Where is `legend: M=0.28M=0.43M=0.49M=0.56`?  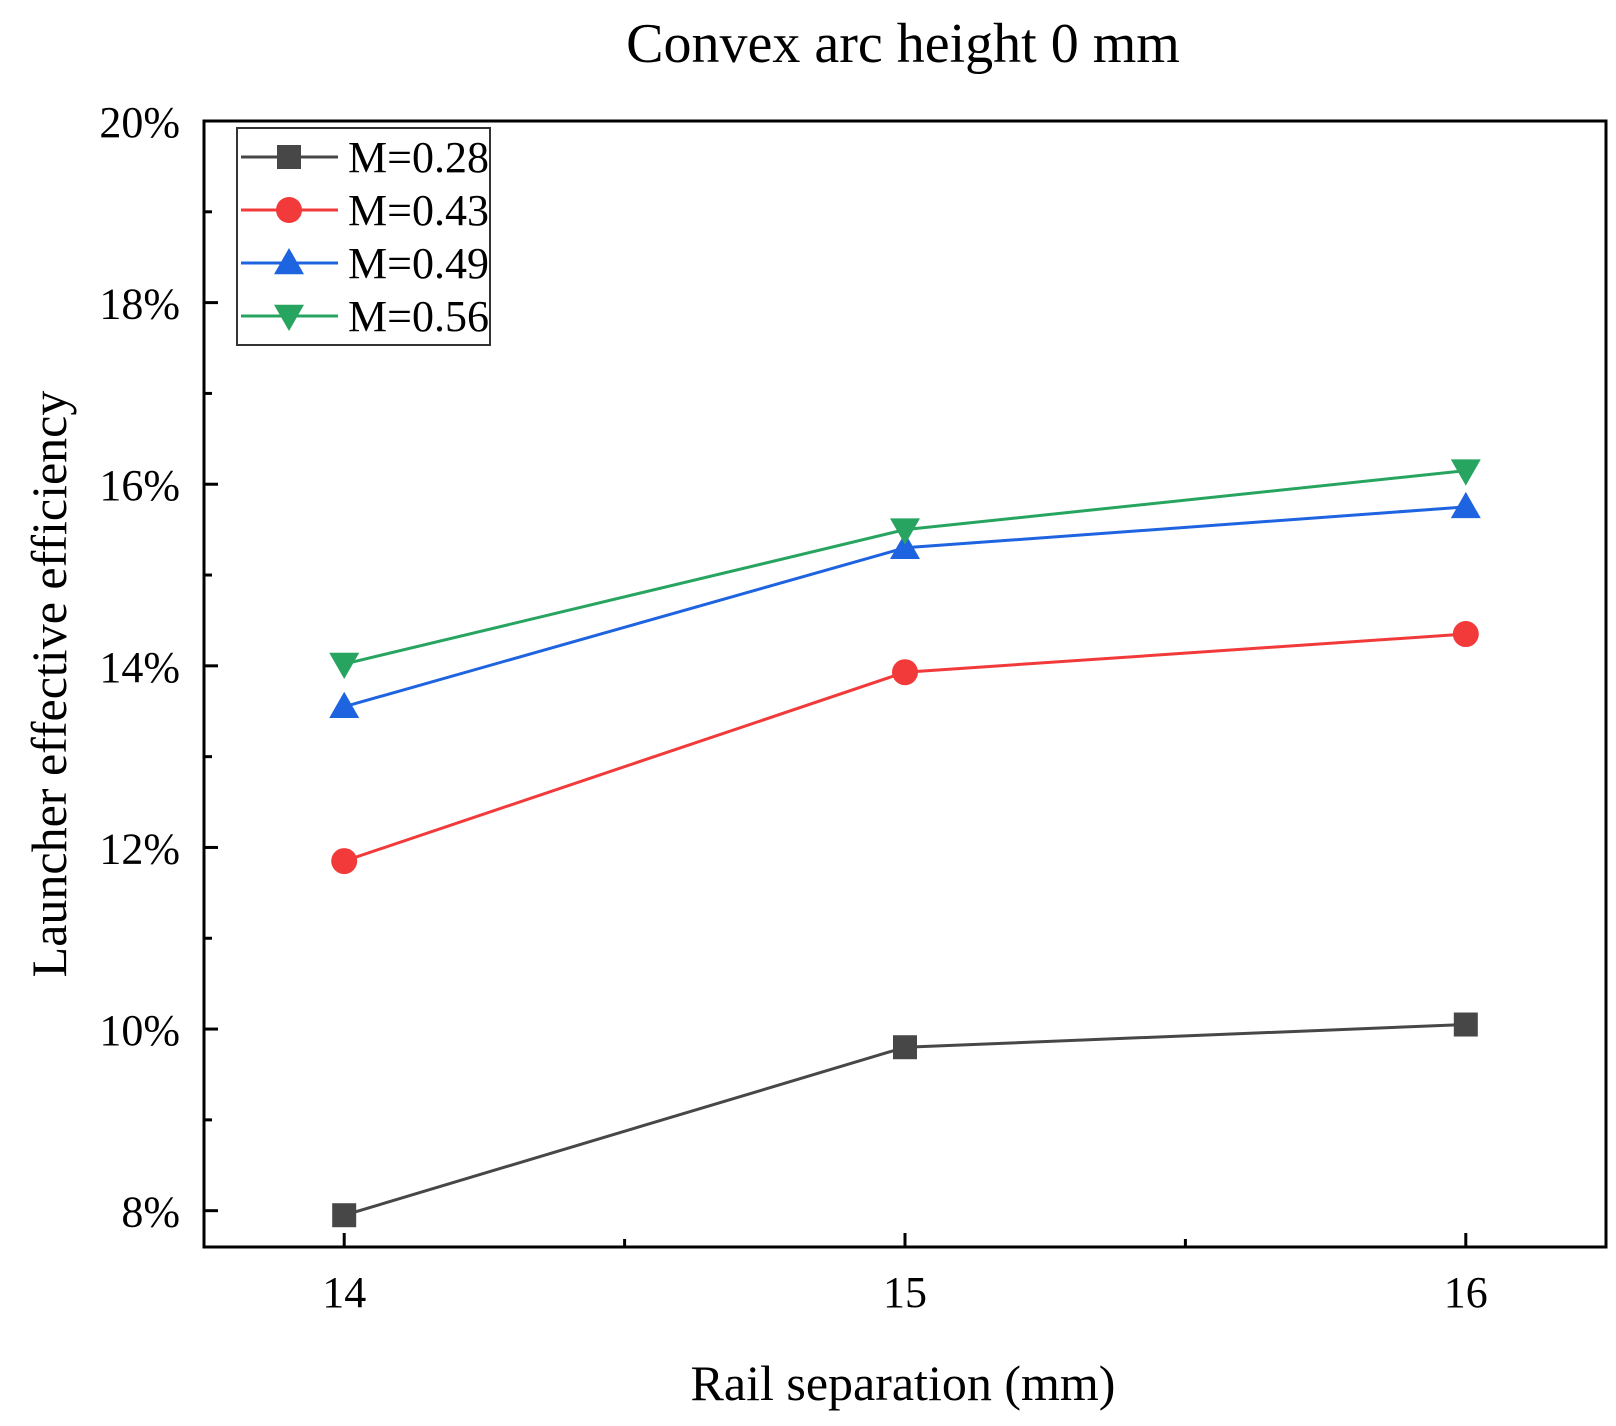
legend: M=0.28M=0.43M=0.49M=0.56 is located at coordinates (363, 236).